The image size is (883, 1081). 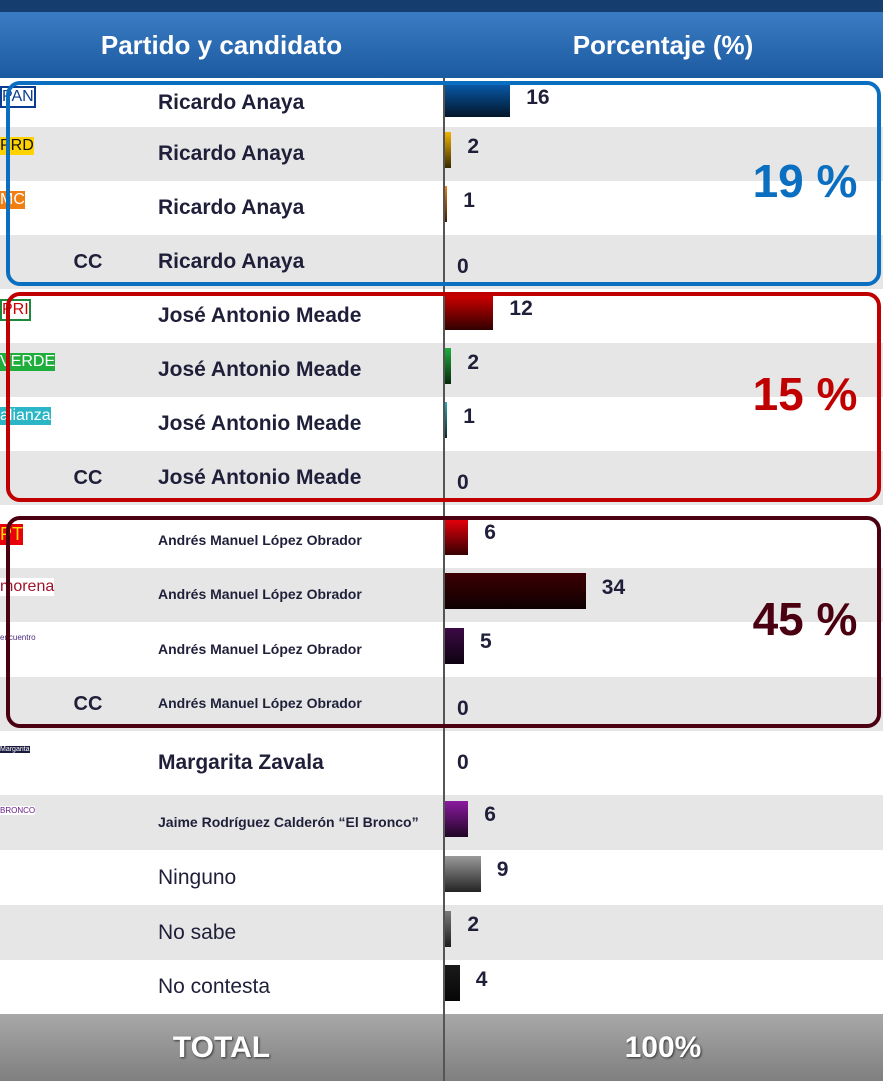 I want to click on candidate-name: No contesta, so click(x=214, y=987).